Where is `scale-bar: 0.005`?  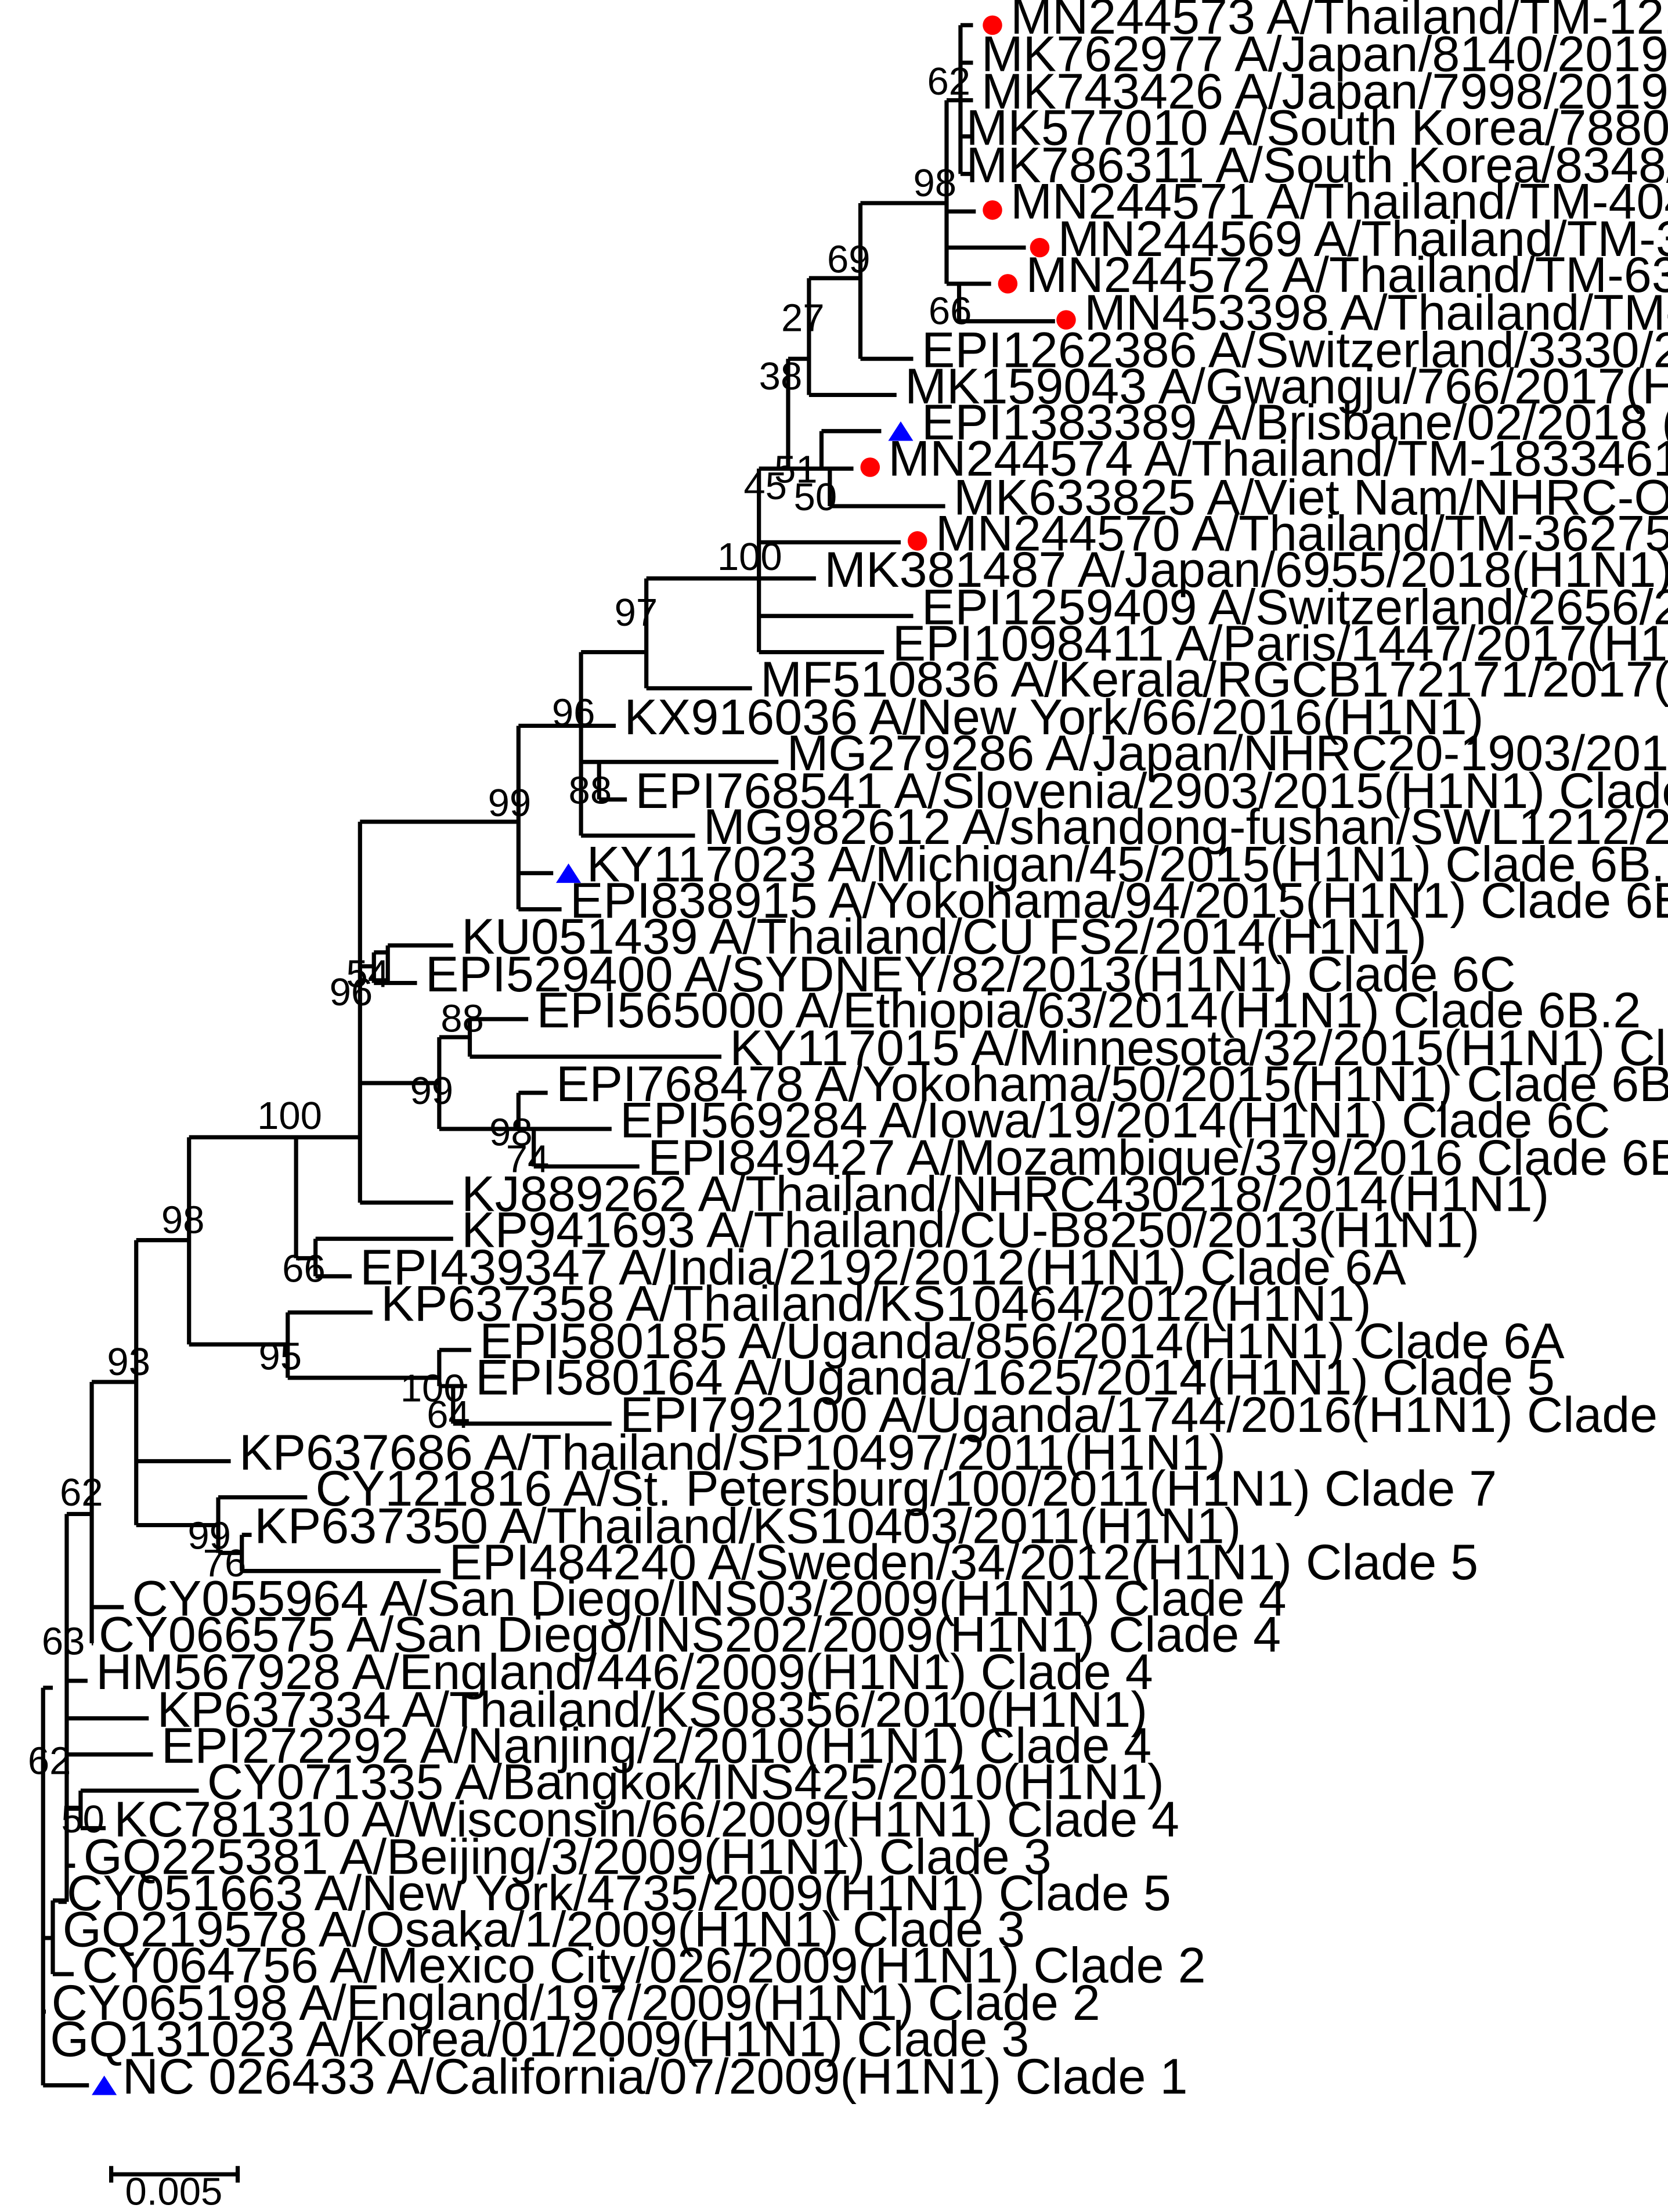 scale-bar: 0.005 is located at coordinates (174, 2189).